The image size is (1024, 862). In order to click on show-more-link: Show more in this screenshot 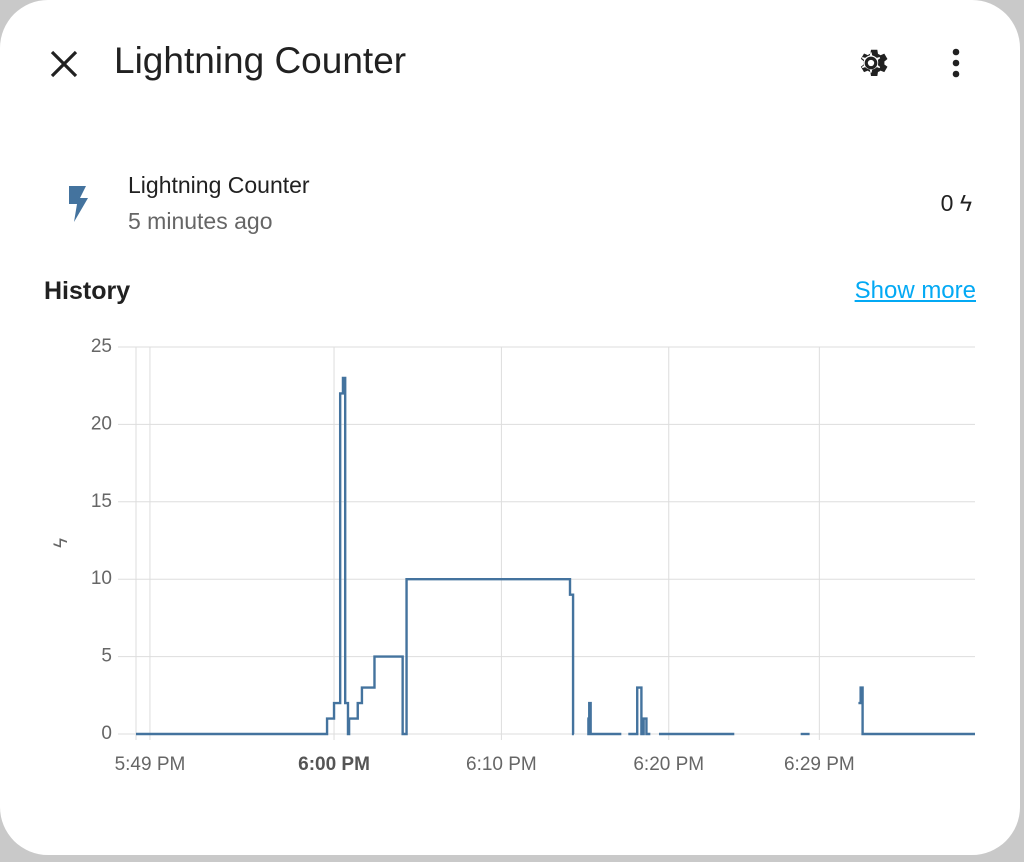, I will do `click(915, 290)`.